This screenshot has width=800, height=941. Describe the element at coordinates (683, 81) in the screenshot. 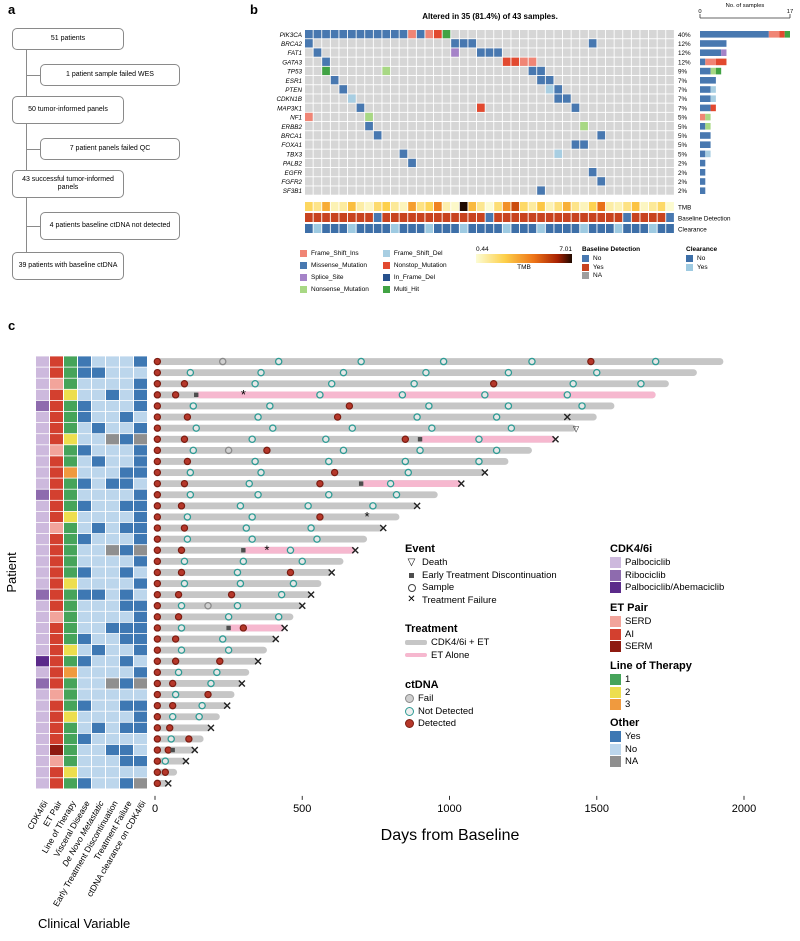

I see `gene-percent-label: 7%` at that location.